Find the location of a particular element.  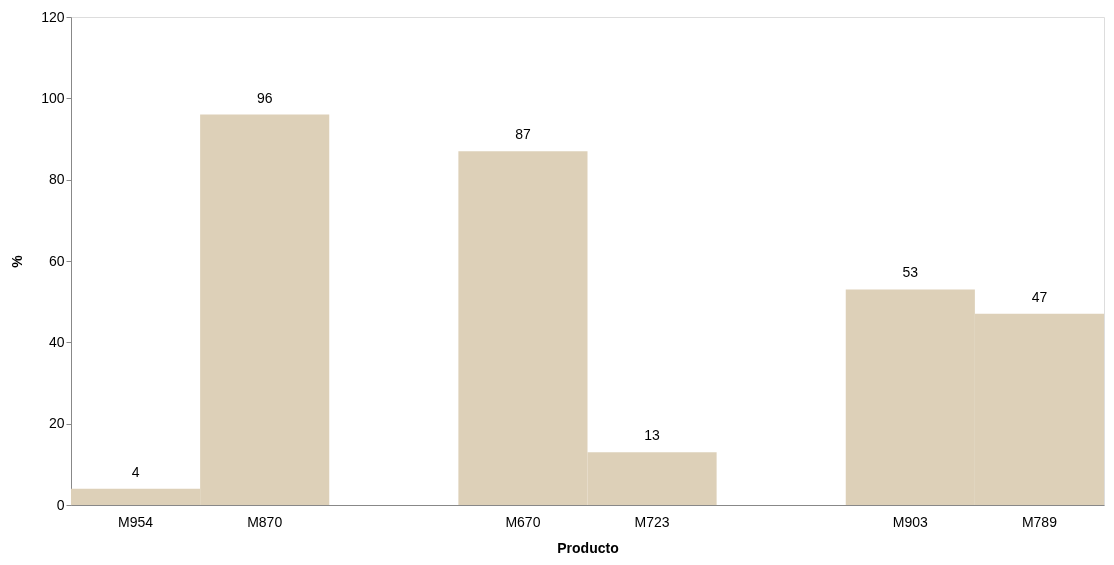

y-tick-label: 20 is located at coordinates (56, 423).